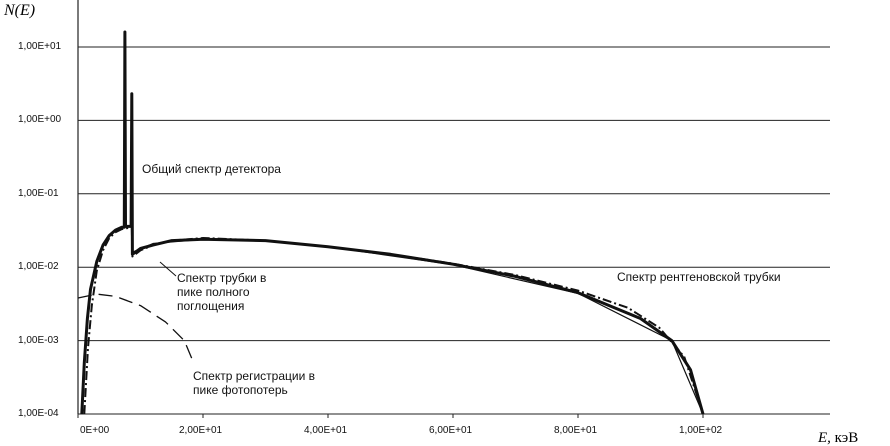  Describe the element at coordinates (201, 430) in the screenshot. I see `x-tick-label: 2,00E+01` at that location.